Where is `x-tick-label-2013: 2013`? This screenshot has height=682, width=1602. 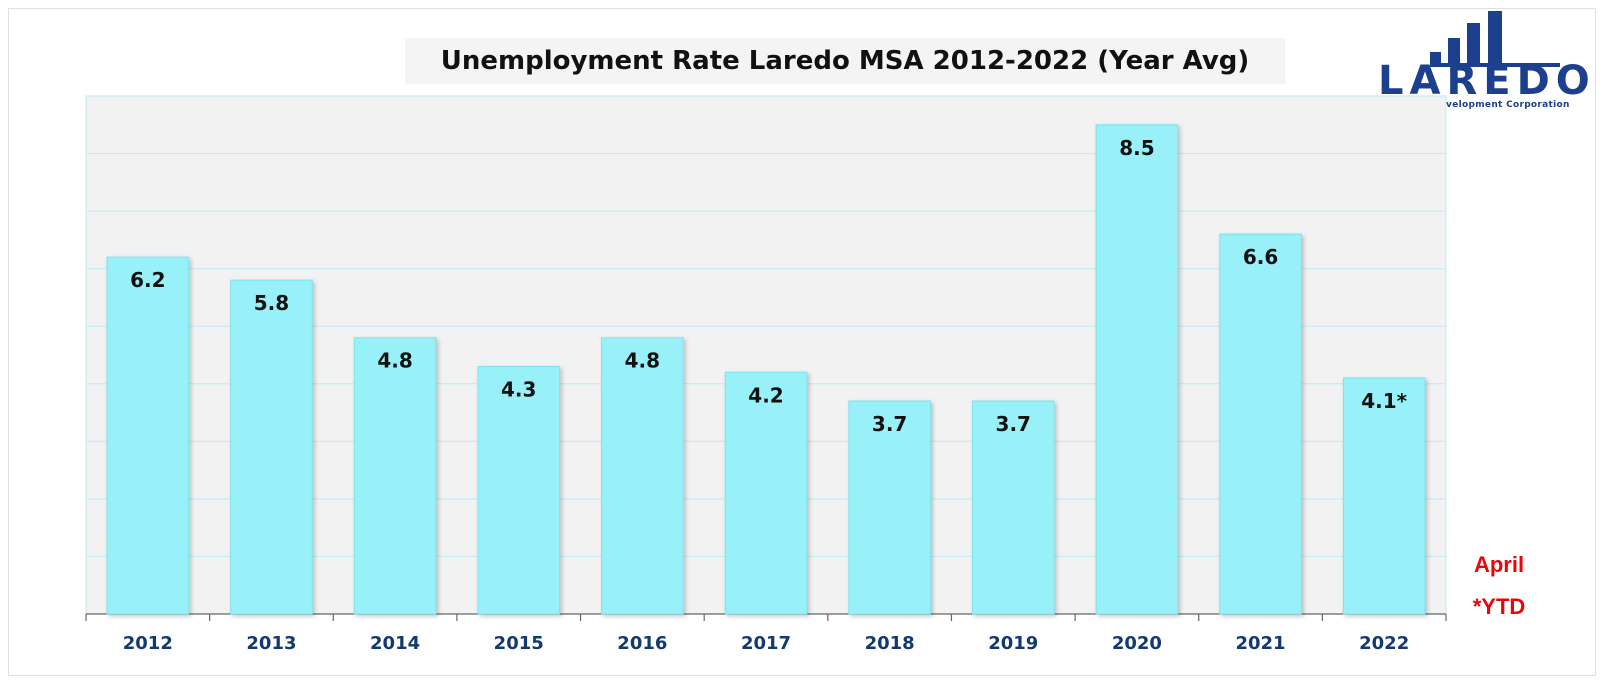 x-tick-label-2013: 2013 is located at coordinates (271, 643).